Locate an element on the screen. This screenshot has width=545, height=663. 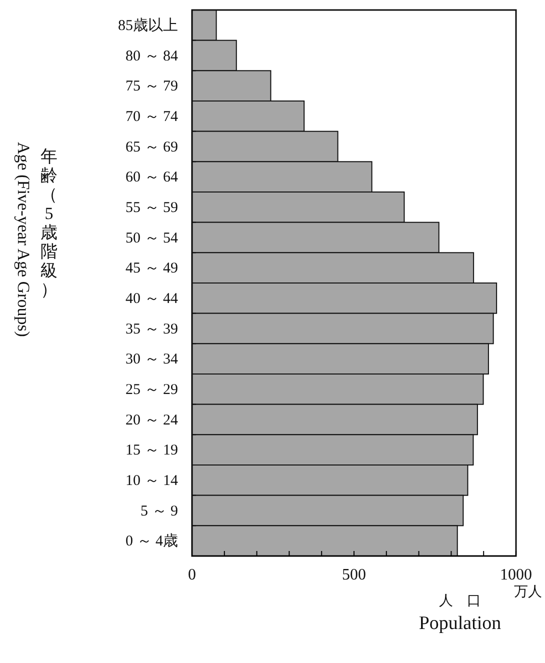
x-axis-title: 人 口 Population is located at coordinates (460, 613).